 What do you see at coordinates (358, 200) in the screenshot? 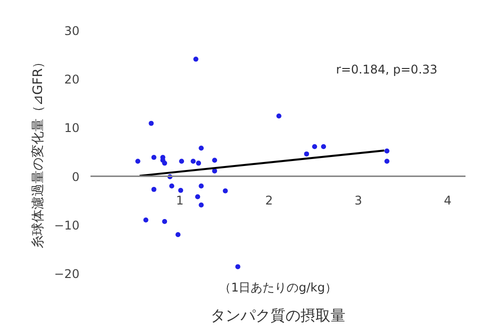
I see `x-tick-label: 3` at bounding box center [358, 200].